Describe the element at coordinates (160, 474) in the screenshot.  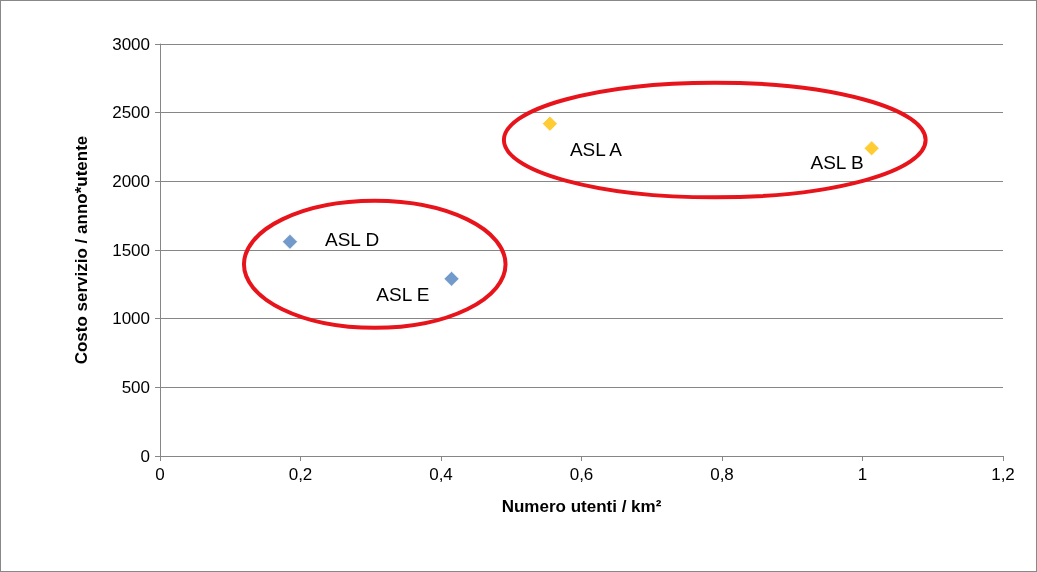
I see `x-tick-label: 0` at that location.